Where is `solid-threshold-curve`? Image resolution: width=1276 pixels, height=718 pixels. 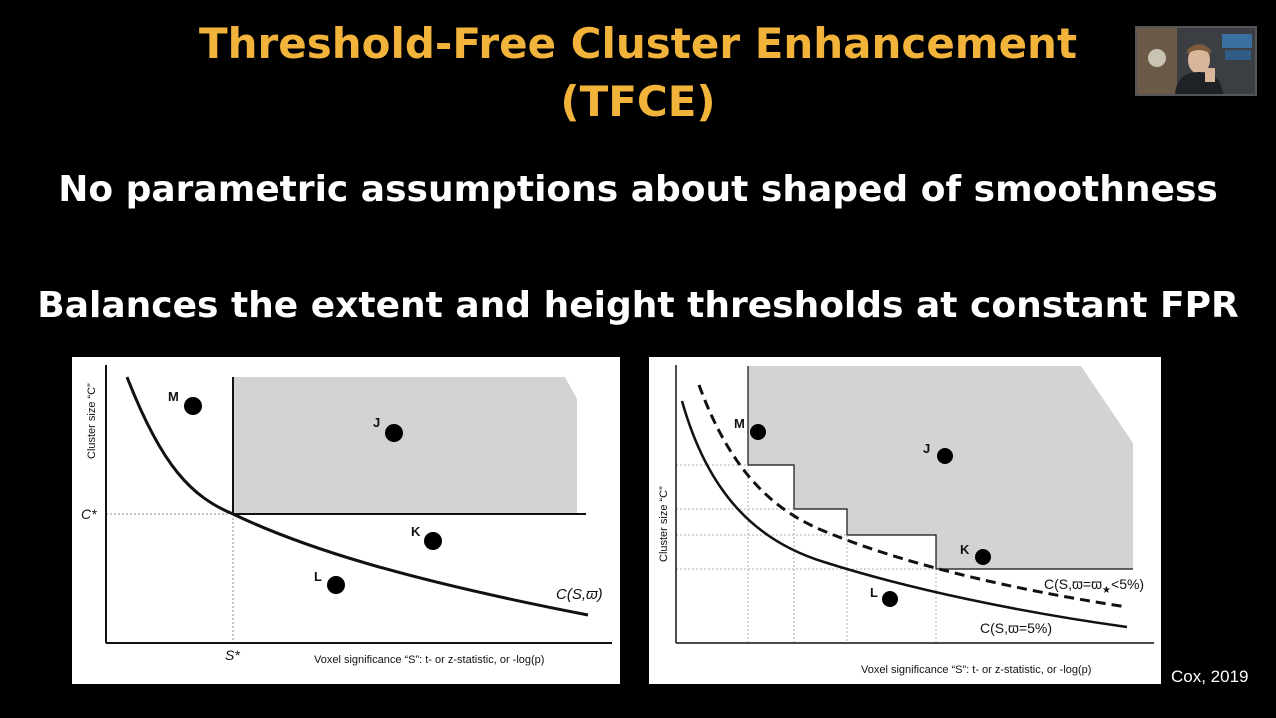
solid-threshold-curve is located at coordinates (904, 514).